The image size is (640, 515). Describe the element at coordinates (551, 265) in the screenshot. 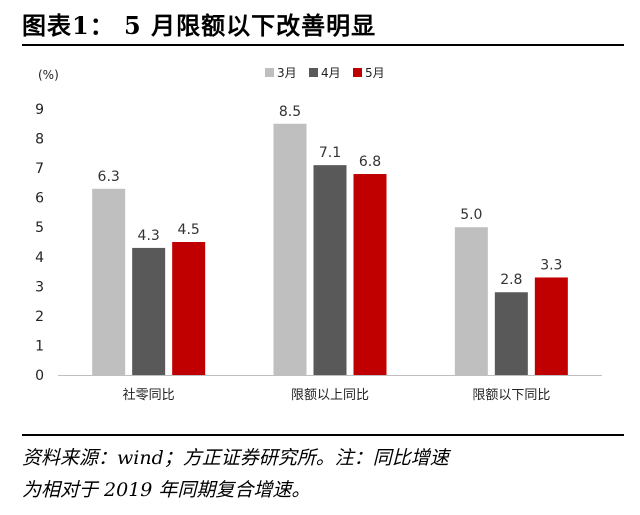

I see `data-label: 3.3` at that location.